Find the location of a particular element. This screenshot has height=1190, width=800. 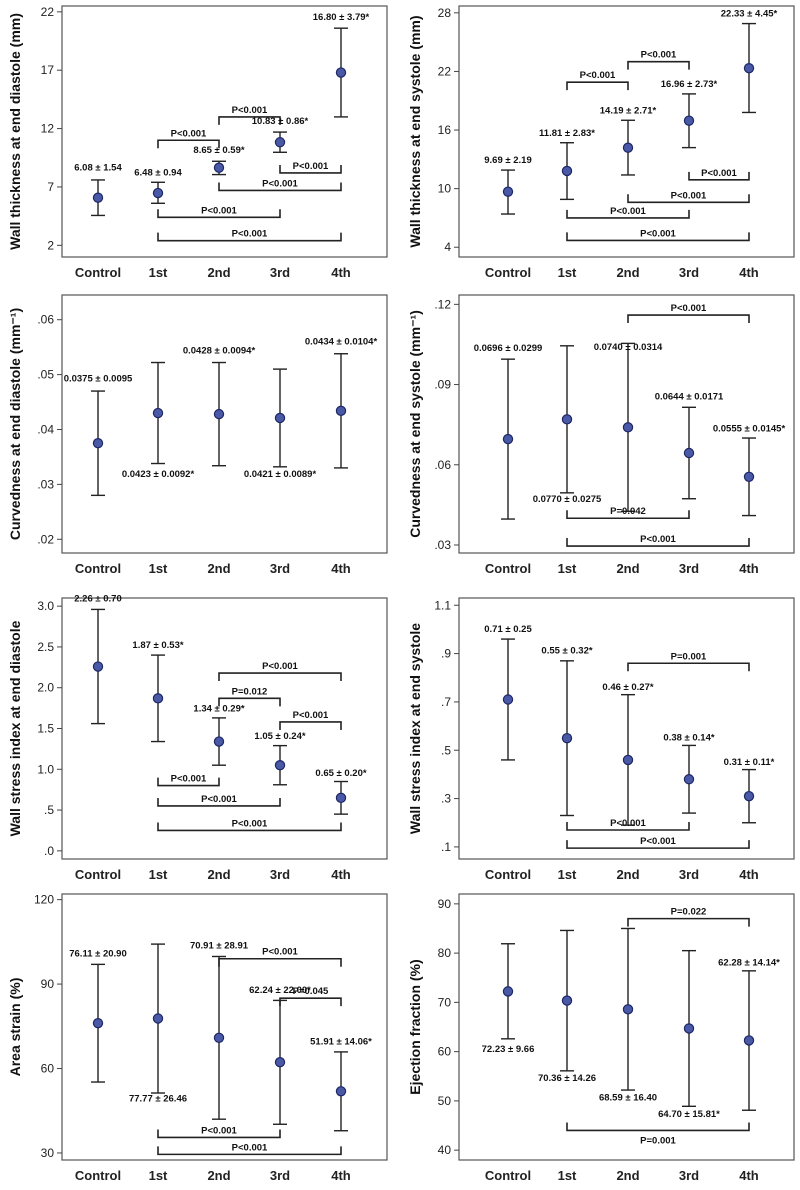

mean-sd-label: 0.0696 ± 0.0299 is located at coordinates (508, 348).